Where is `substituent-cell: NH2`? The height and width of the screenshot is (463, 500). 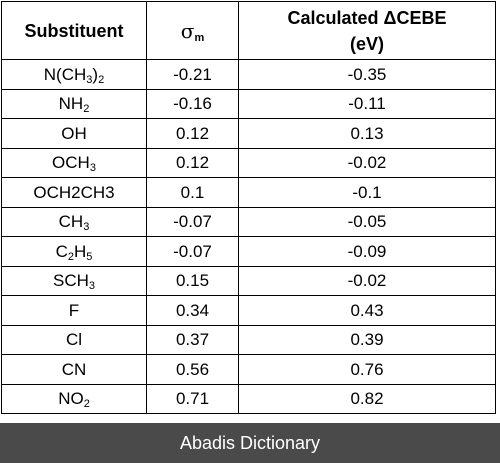
substituent-cell: NH2 is located at coordinates (74, 103).